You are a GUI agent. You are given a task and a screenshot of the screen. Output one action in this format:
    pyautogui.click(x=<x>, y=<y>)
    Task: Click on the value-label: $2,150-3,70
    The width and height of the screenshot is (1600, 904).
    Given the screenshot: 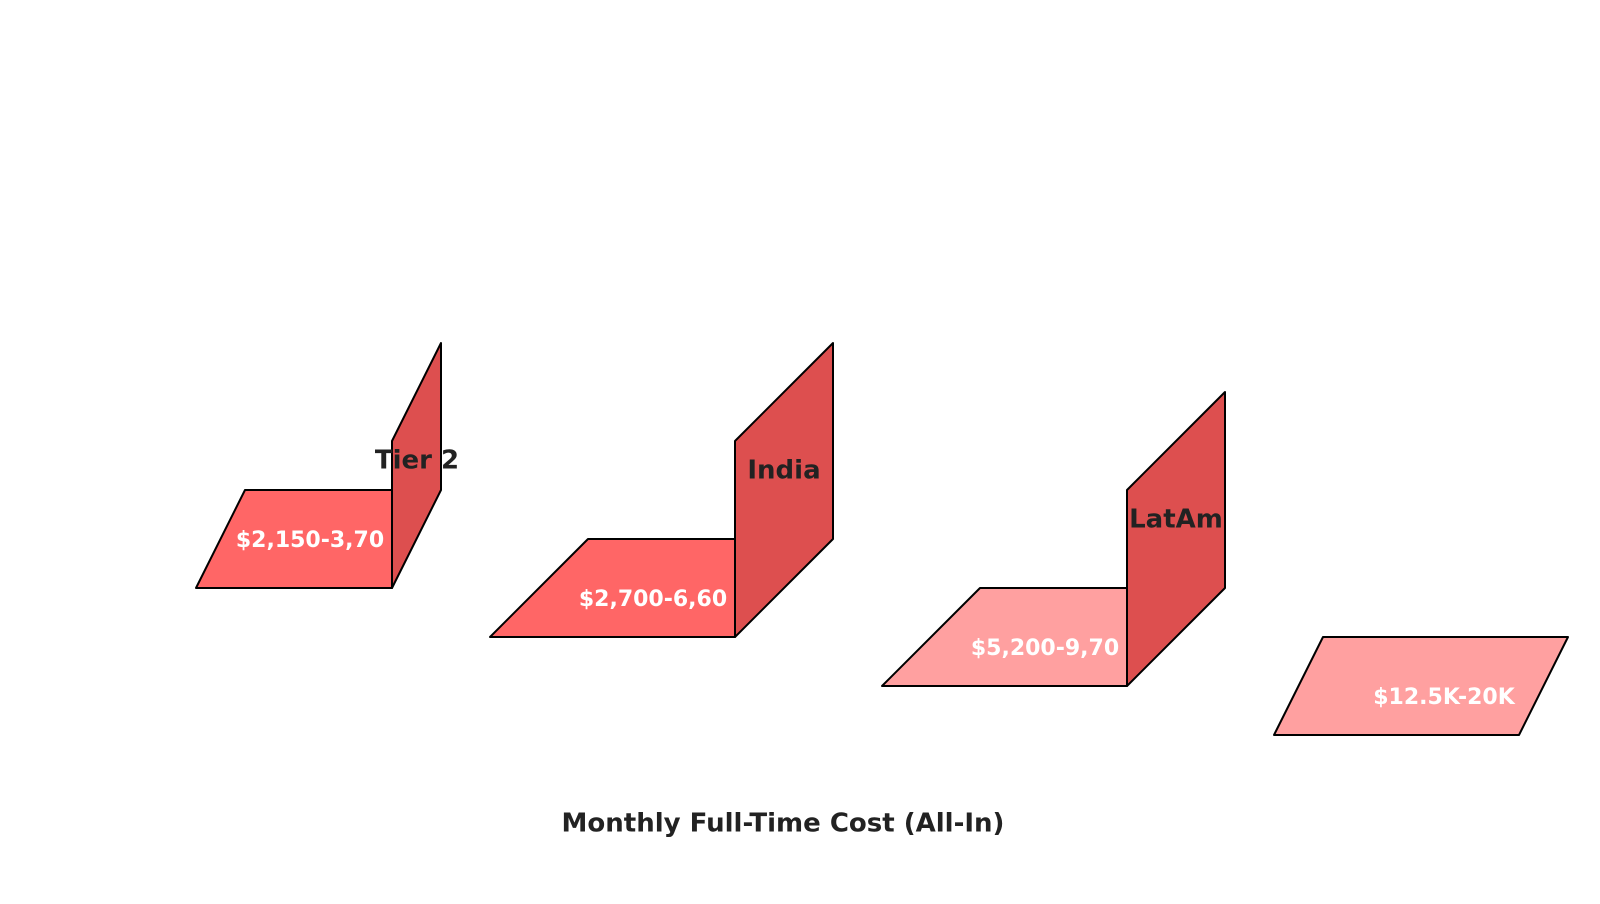 What is the action you would take?
    pyautogui.click(x=310, y=540)
    